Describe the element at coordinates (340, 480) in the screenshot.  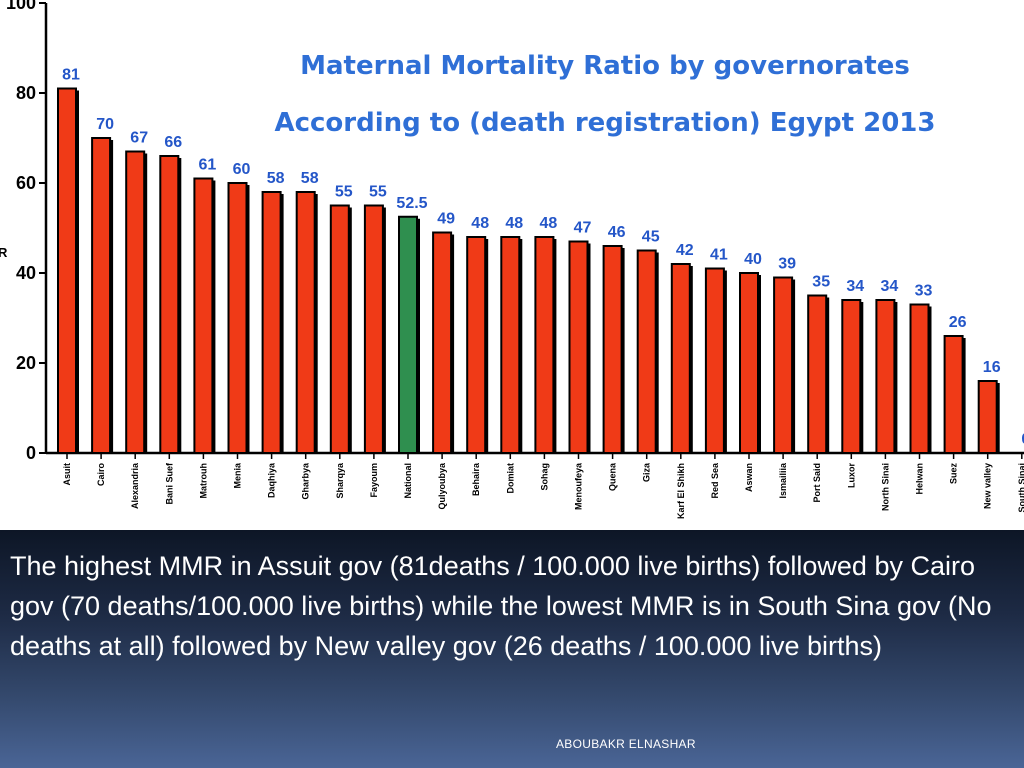
I see `category-label: Sharqya` at that location.